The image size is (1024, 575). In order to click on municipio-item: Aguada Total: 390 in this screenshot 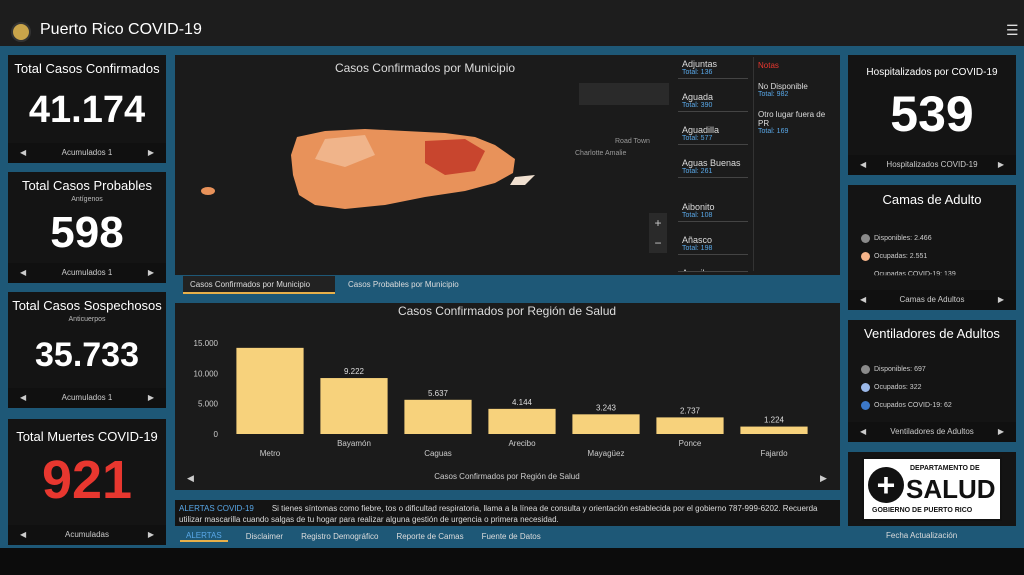, I will do `click(713, 101)`.